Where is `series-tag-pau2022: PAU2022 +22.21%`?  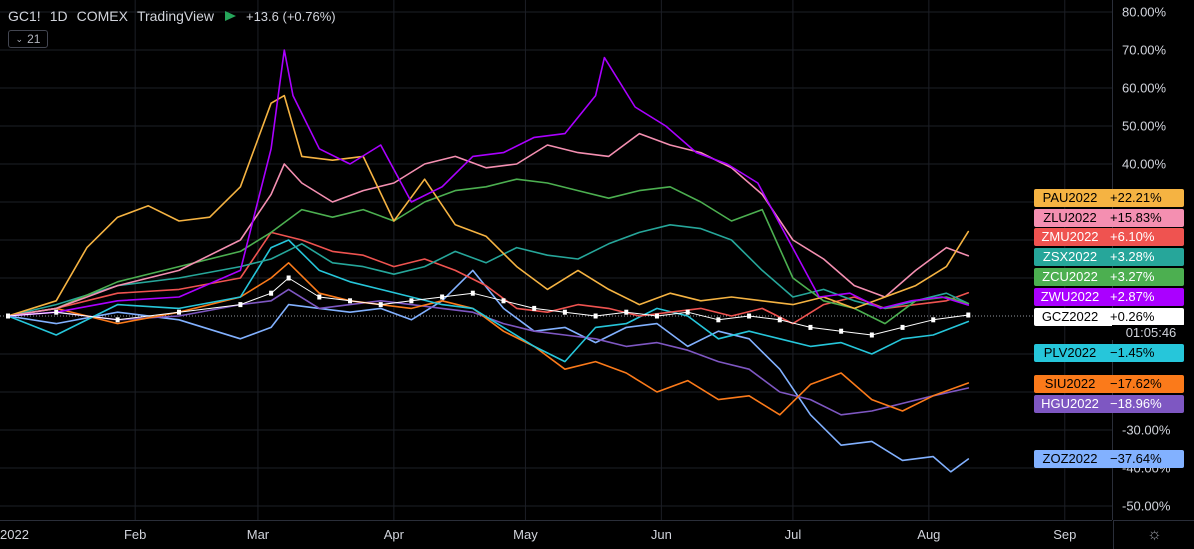
series-tag-pau2022: PAU2022 +22.21% is located at coordinates (1109, 198).